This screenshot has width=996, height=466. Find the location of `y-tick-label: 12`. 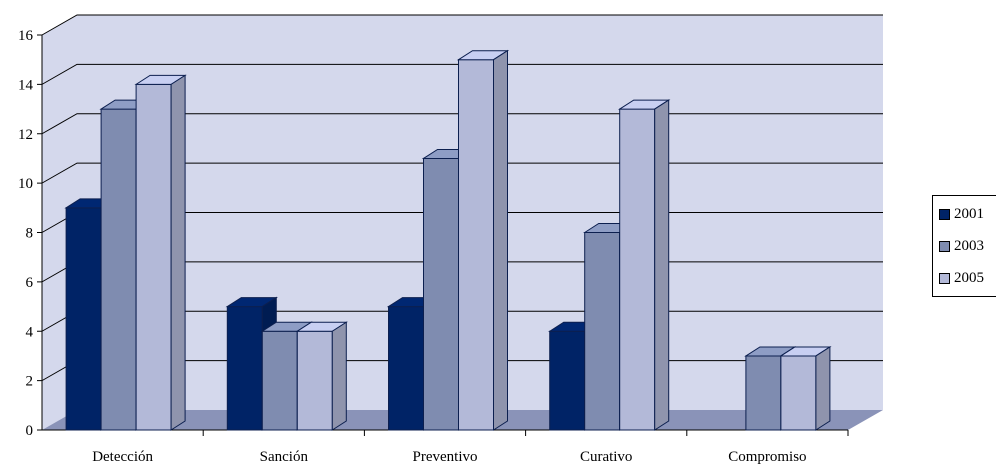

y-tick-label: 12 is located at coordinates (25, 135).